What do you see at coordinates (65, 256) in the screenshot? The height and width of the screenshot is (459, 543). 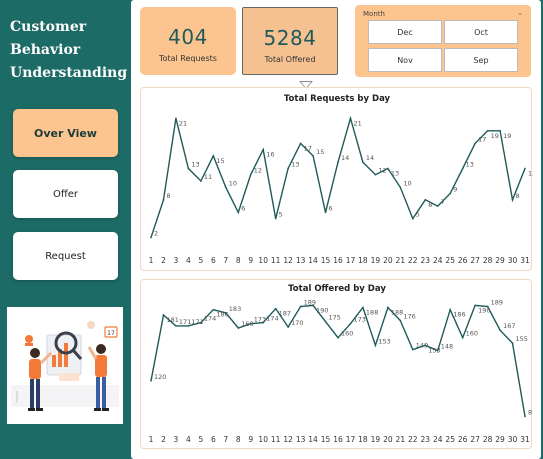 I see `nav-request-button: Request` at bounding box center [65, 256].